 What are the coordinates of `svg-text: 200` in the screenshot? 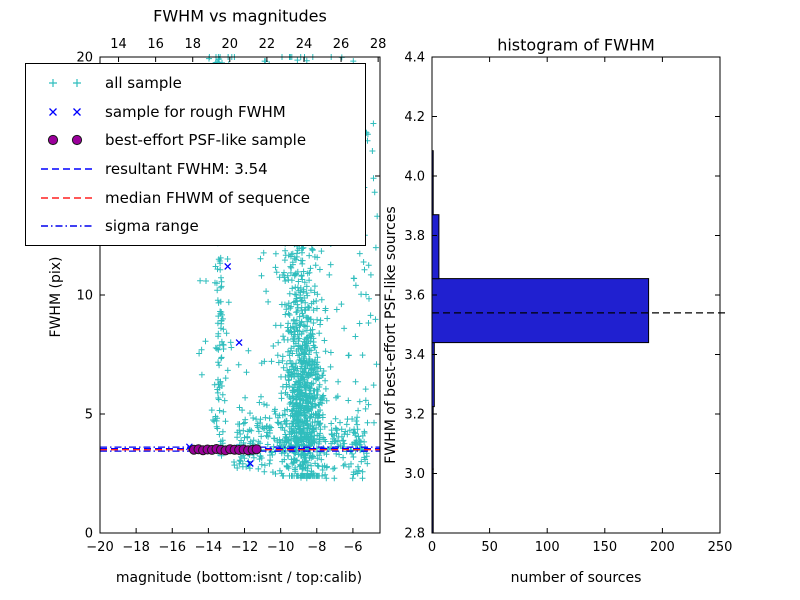 It's located at (662, 547).